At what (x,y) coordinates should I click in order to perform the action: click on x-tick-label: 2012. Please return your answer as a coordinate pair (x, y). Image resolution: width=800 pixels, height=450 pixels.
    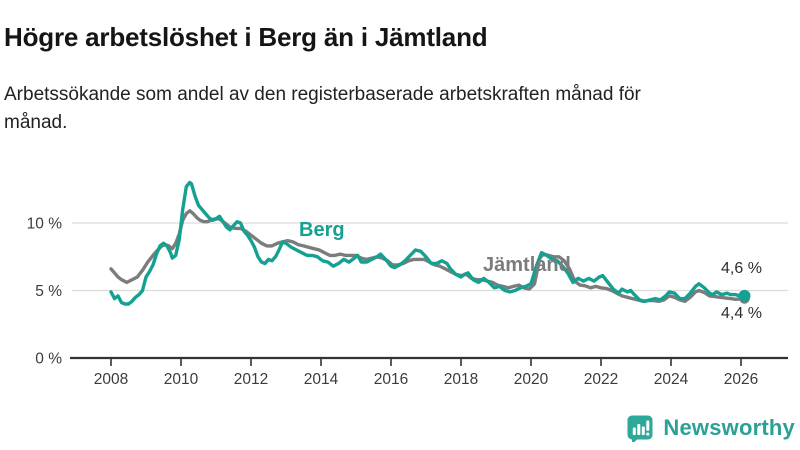
    Looking at the image, I should click on (251, 379).